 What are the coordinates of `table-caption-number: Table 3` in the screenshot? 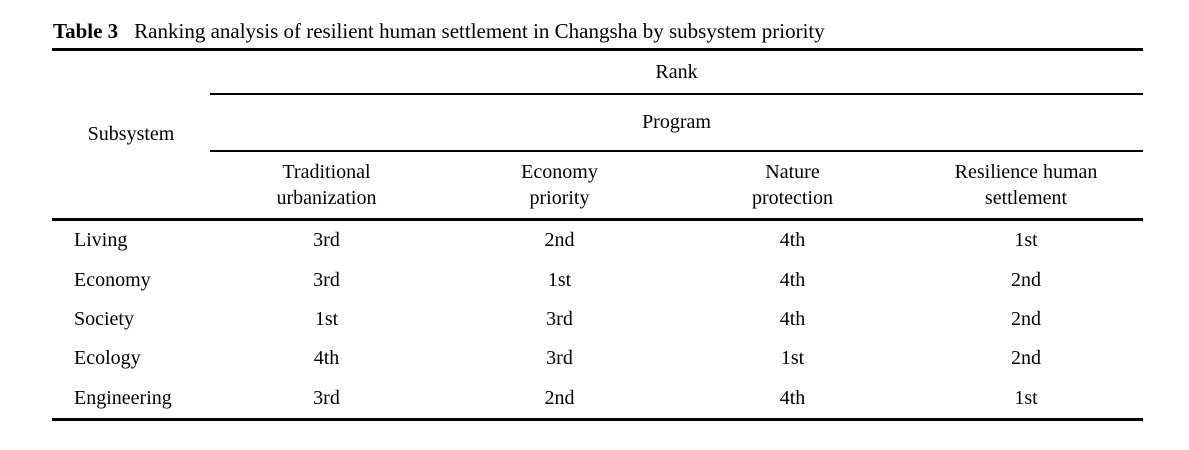 It's located at (86, 31).